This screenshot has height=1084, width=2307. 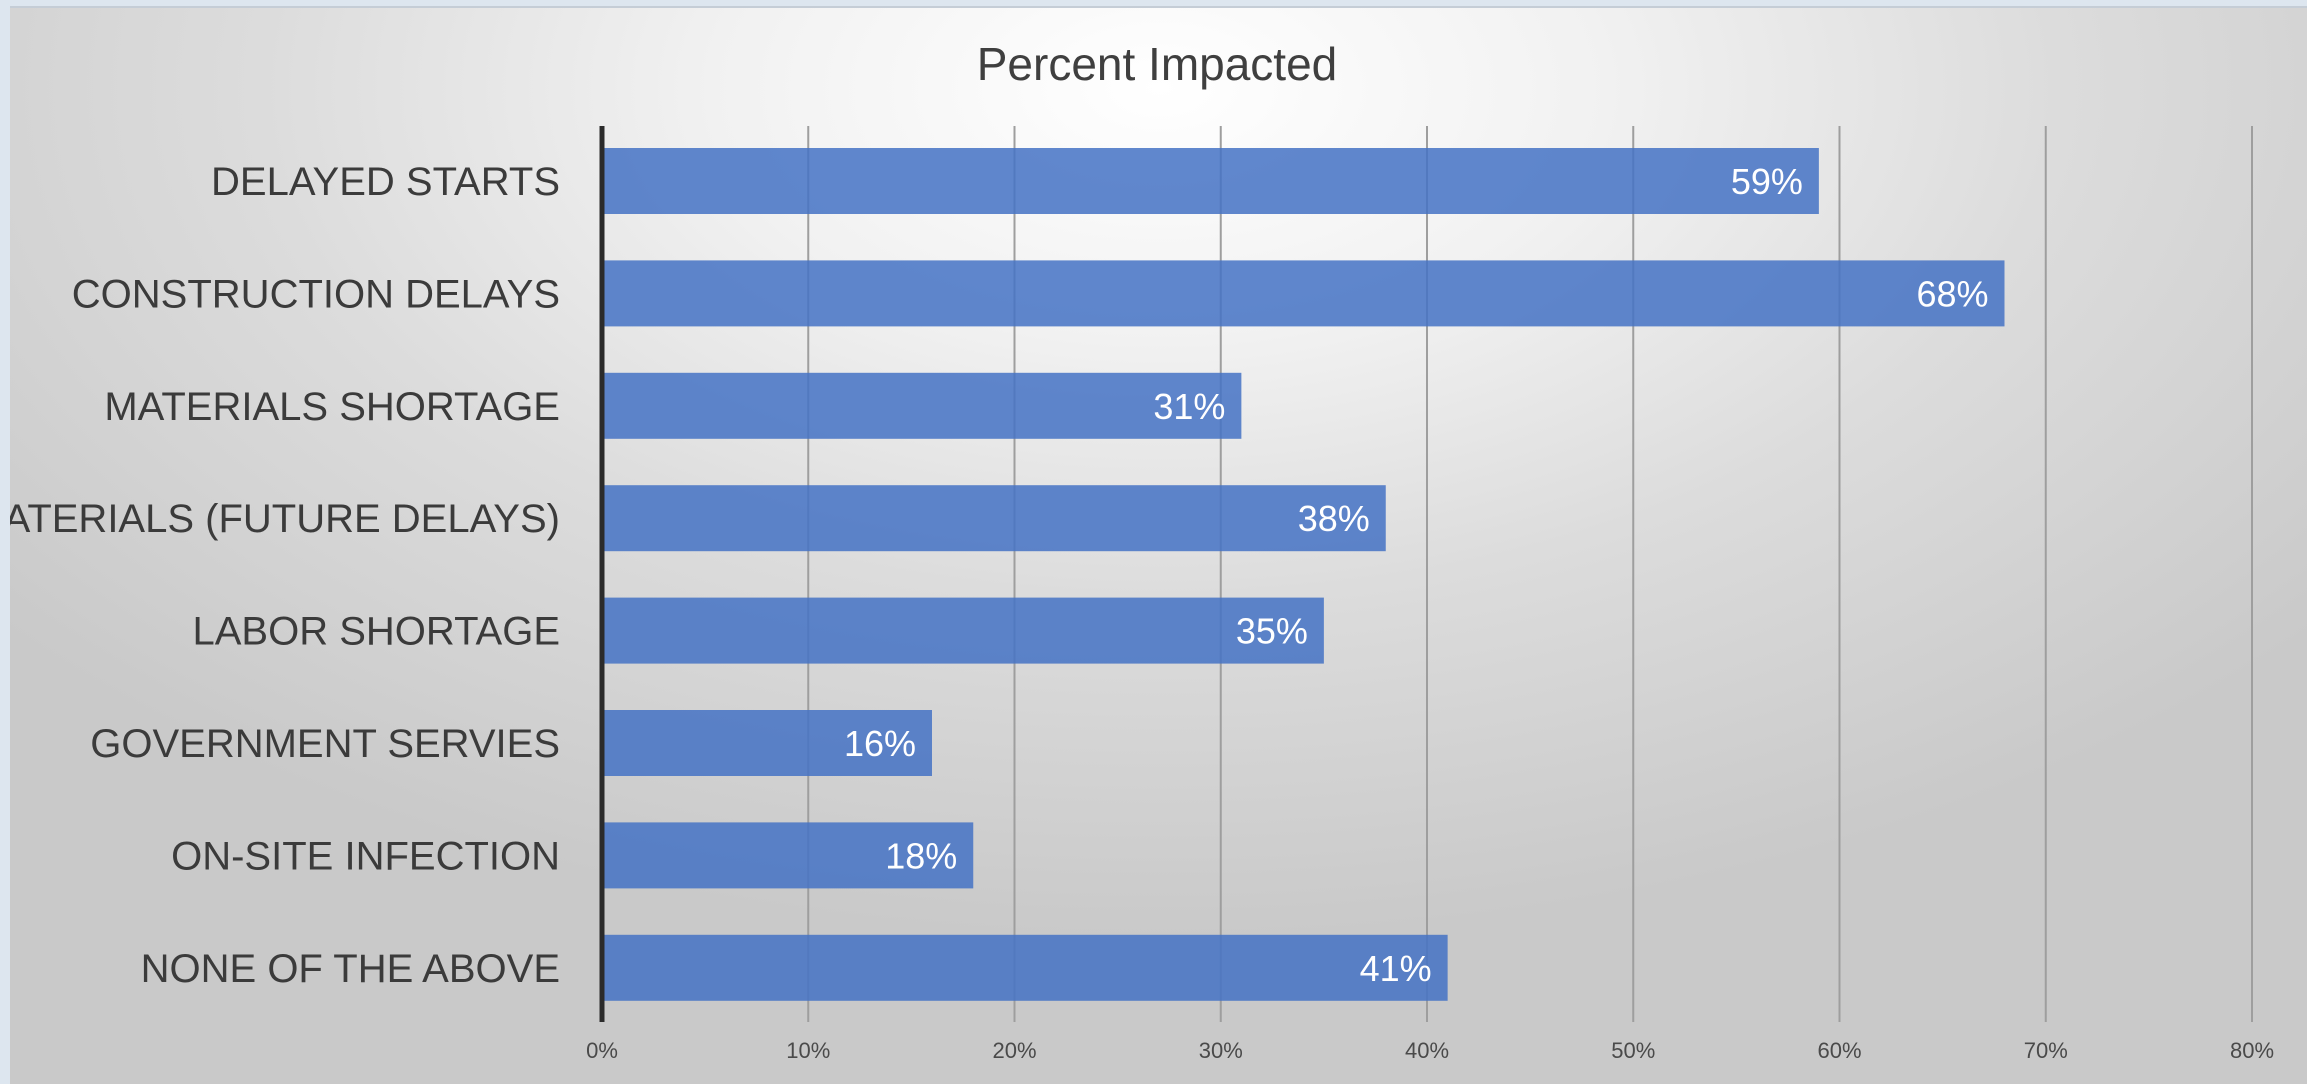 What do you see at coordinates (1189, 406) in the screenshot?
I see `bar-data-label: 31%` at bounding box center [1189, 406].